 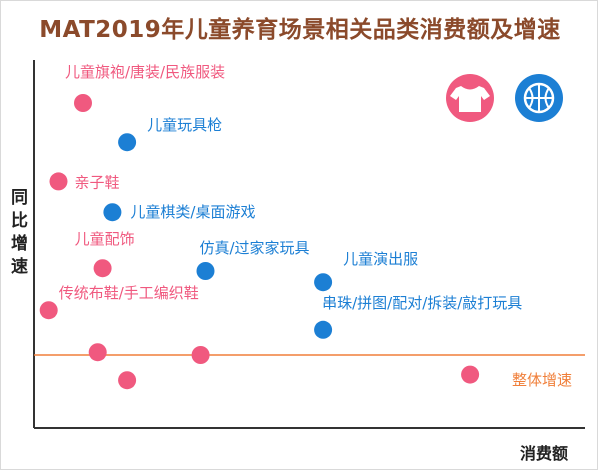 I want to click on reference-line-label: 整体增速, so click(x=542, y=380).